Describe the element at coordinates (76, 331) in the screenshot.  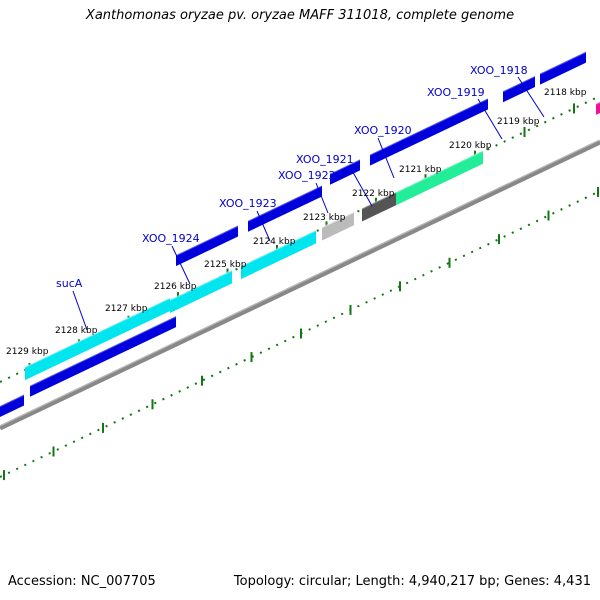
I see `kbp-label: 2128 kbp` at that location.